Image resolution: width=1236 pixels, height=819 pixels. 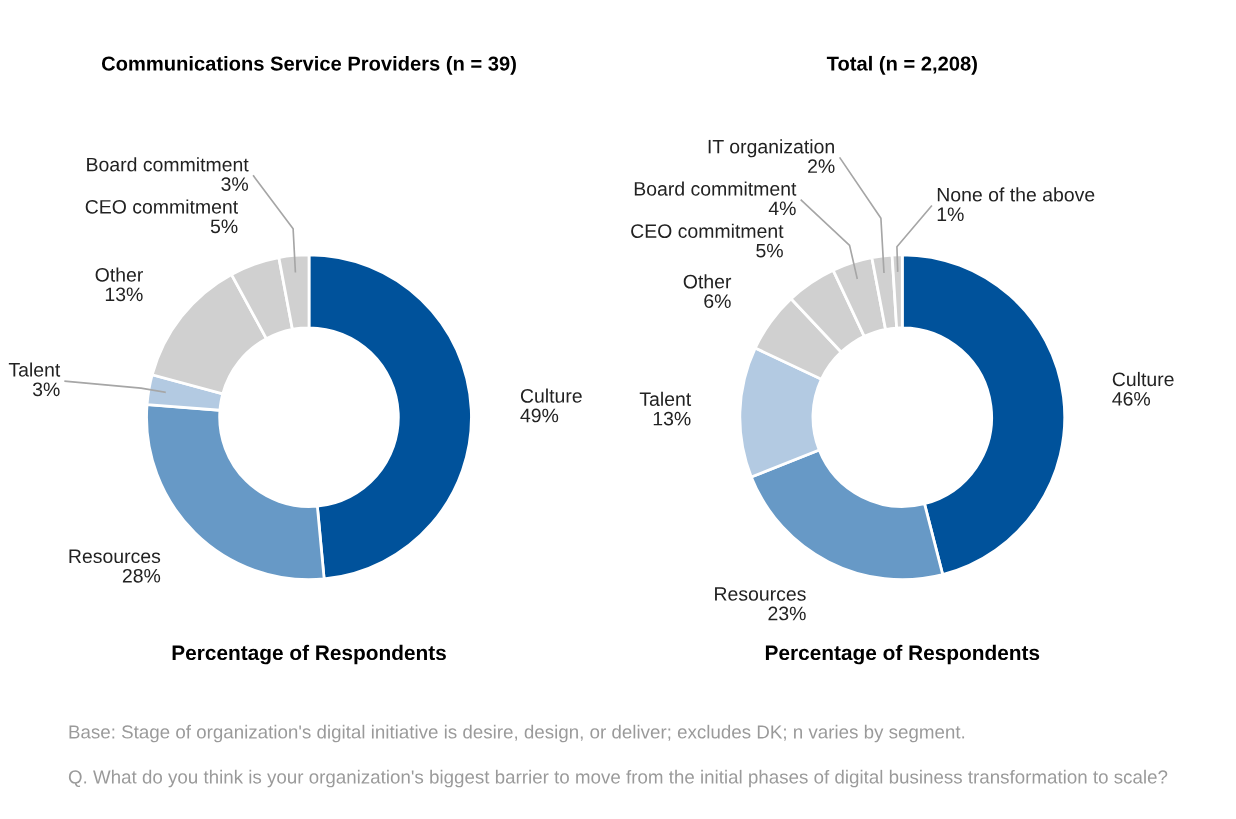 What do you see at coordinates (717, 301) in the screenshot?
I see `data-label: 6%` at bounding box center [717, 301].